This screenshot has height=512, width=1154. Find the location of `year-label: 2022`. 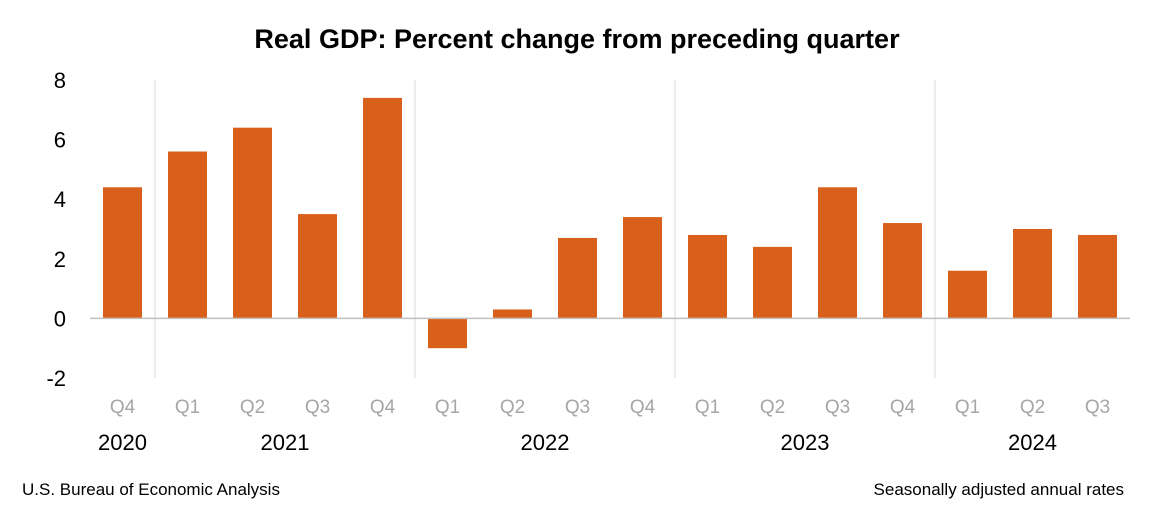

year-label: 2022 is located at coordinates (545, 442).